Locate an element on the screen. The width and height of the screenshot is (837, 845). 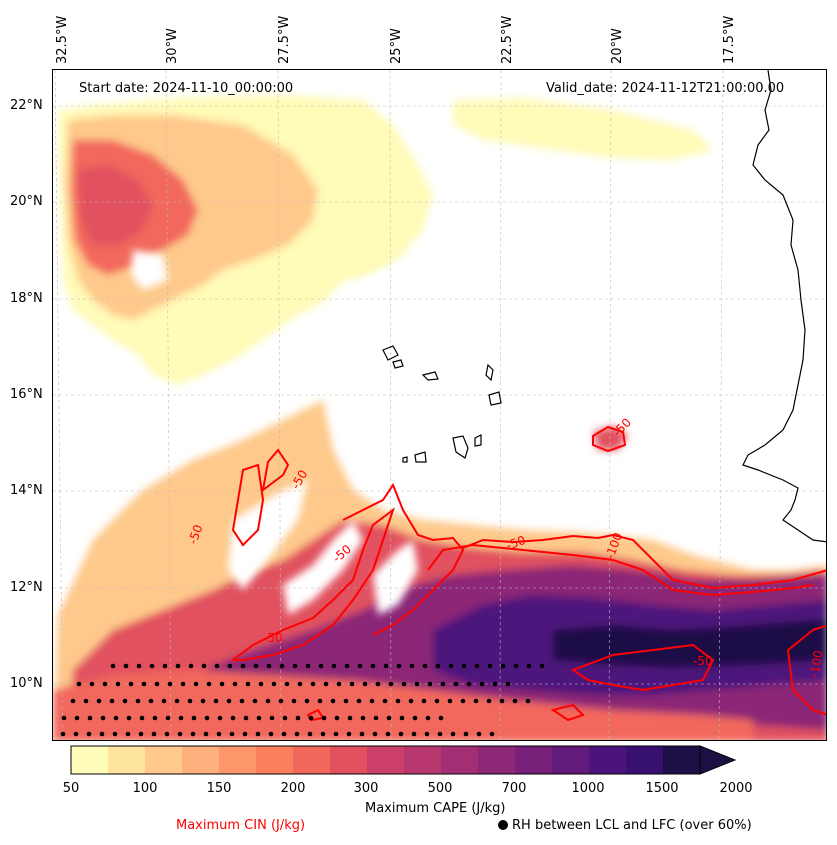
lat-label: 20°N is located at coordinates (26, 201).